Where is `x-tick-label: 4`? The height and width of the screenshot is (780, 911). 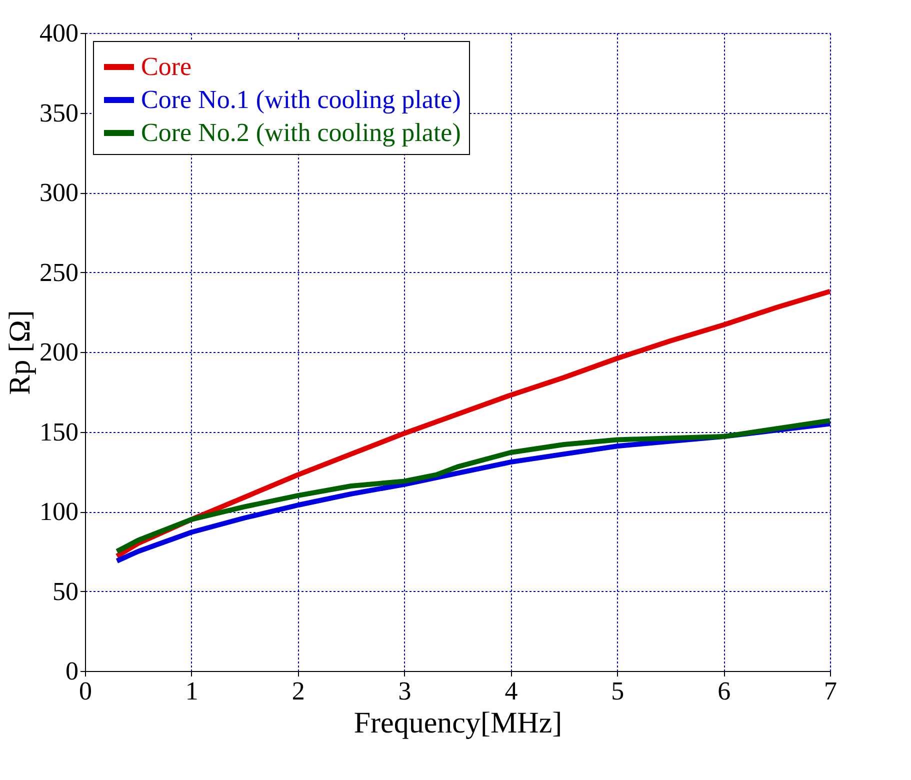
x-tick-label: 4 is located at coordinates (511, 691).